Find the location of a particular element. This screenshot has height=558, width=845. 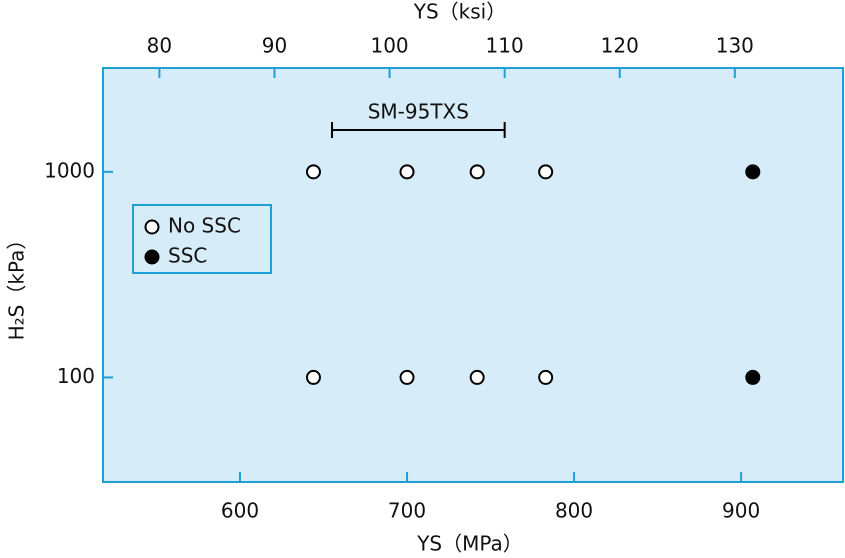

x2-tick-label: 90 is located at coordinates (274, 46).